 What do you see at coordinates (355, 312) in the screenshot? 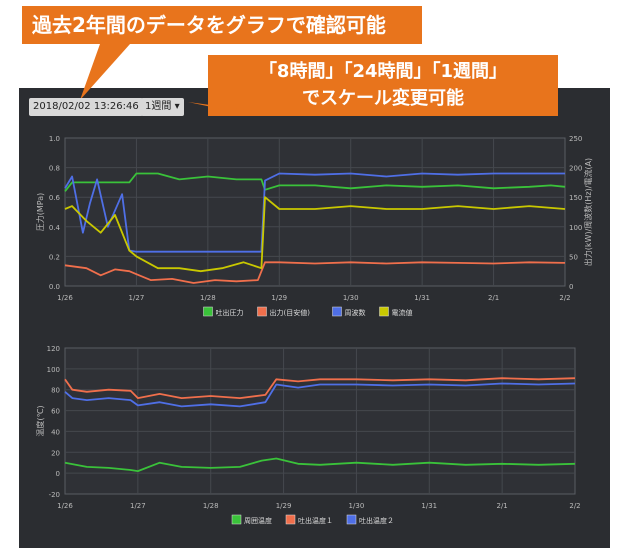
I see `legend-label: 周波数` at bounding box center [355, 312].